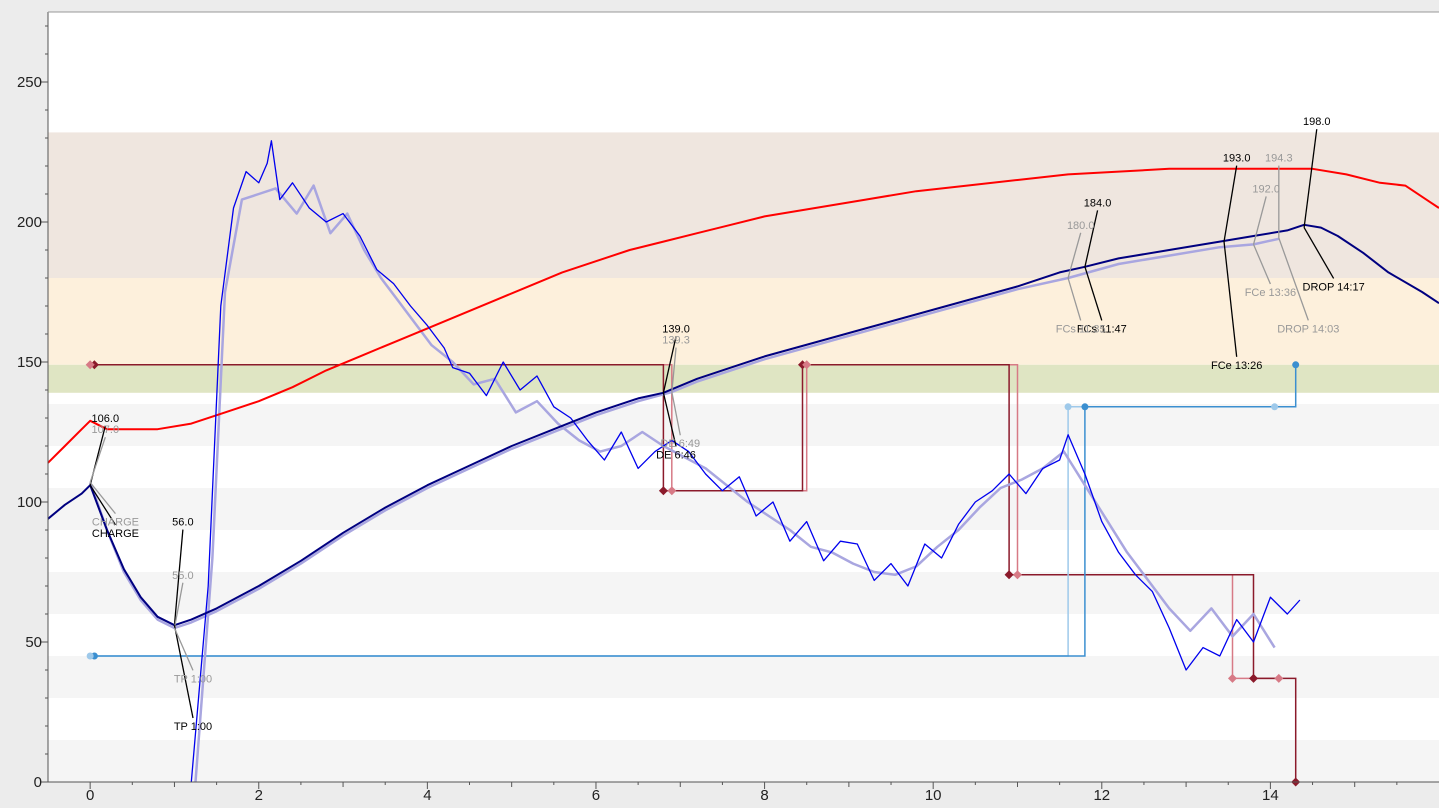 Image resolution: width=1439 pixels, height=808 pixels. Describe the element at coordinates (1279, 159) in the screenshot. I see `annotation-label-21: 194.3` at that location.